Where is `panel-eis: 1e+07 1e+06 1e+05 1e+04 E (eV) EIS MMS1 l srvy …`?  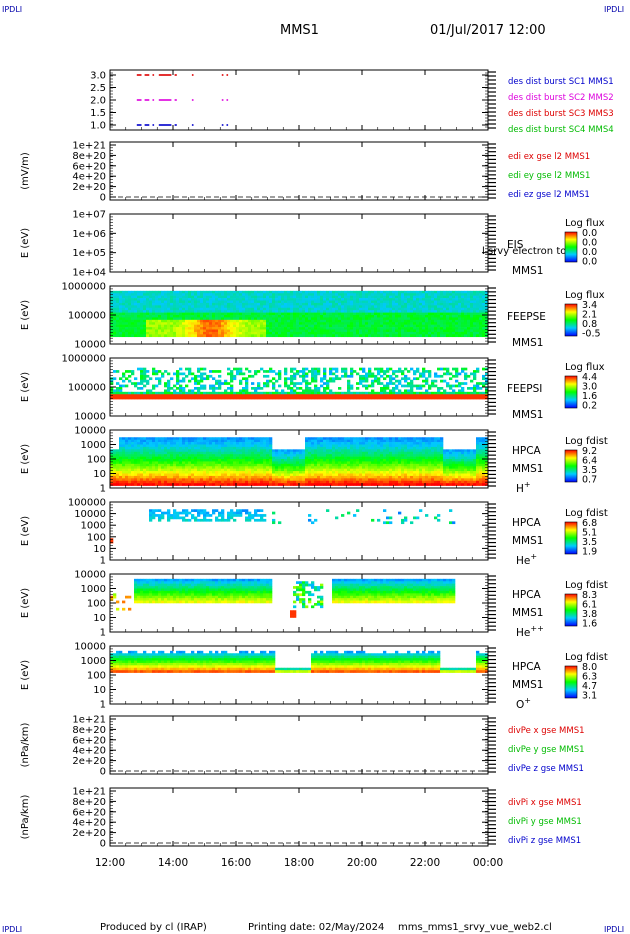 panel-eis: 1e+07 1e+06 1e+05 1e+04 E (eV) EIS MMS1 l srvy … is located at coordinates (312, 244).